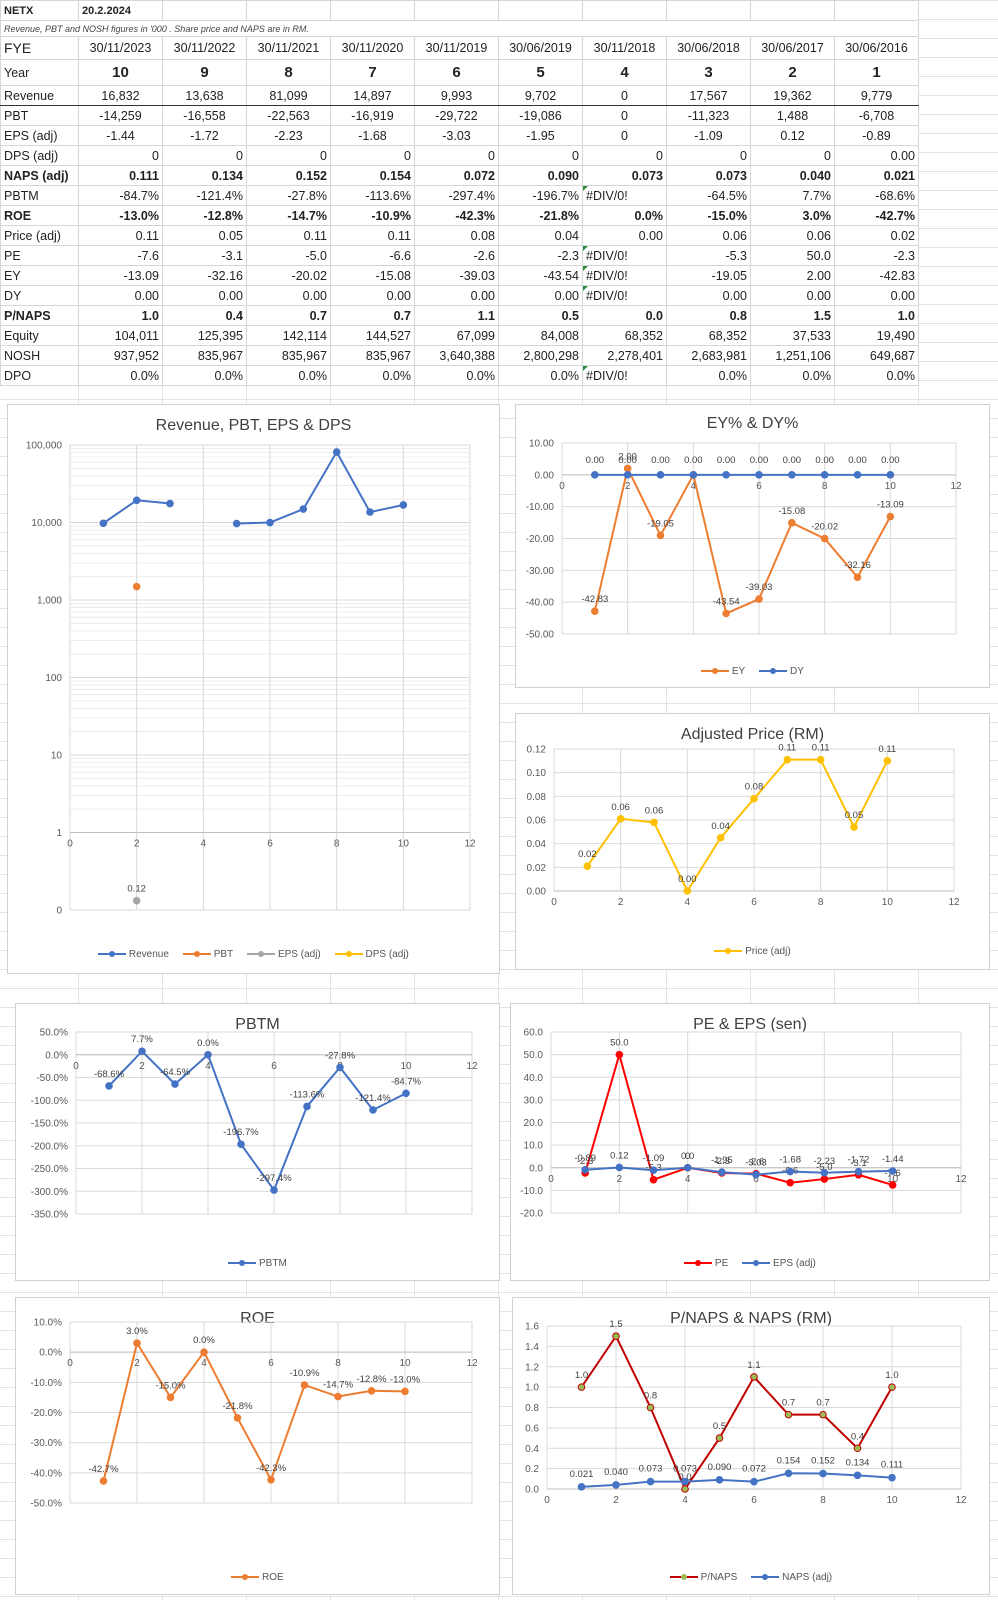  What do you see at coordinates (792, 355) in the screenshot?
I see `value-cell: 1,251,106` at bounding box center [792, 355].